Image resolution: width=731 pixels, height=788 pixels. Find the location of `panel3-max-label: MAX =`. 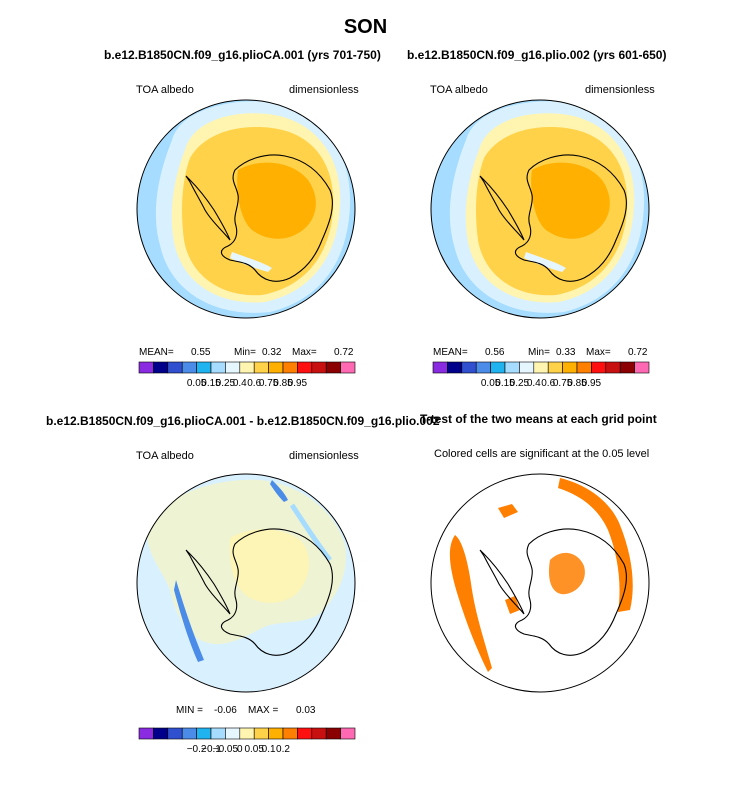

panel3-max-label: MAX = is located at coordinates (263, 710).